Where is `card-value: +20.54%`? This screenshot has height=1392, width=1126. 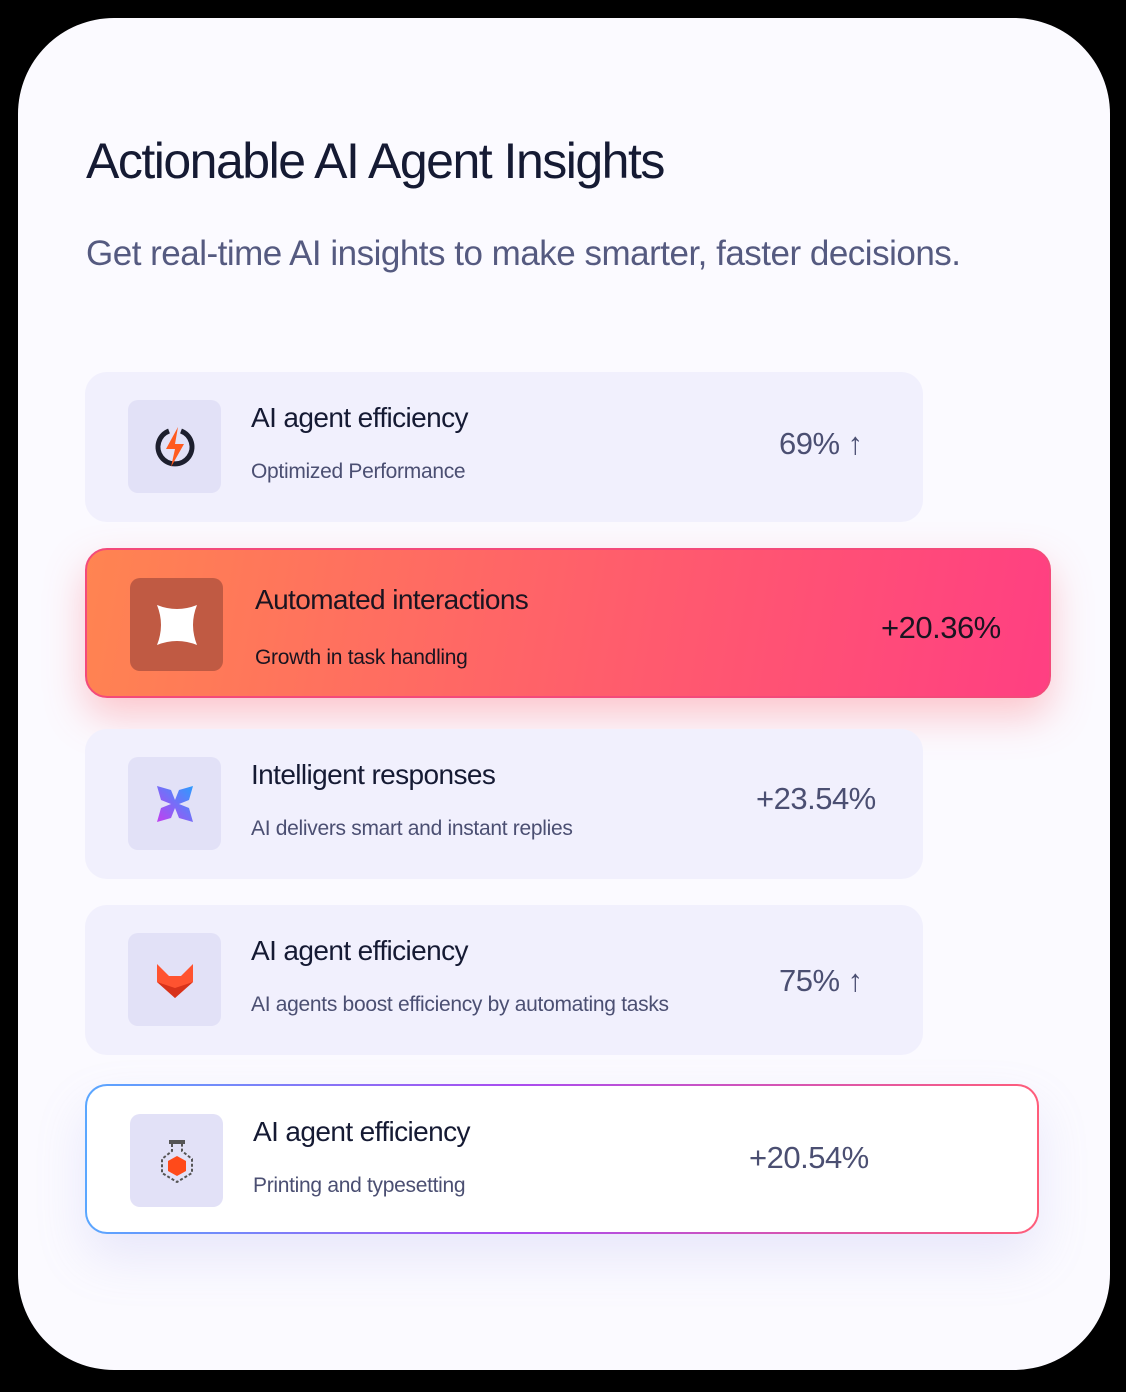 card-value: +20.54% is located at coordinates (809, 1157).